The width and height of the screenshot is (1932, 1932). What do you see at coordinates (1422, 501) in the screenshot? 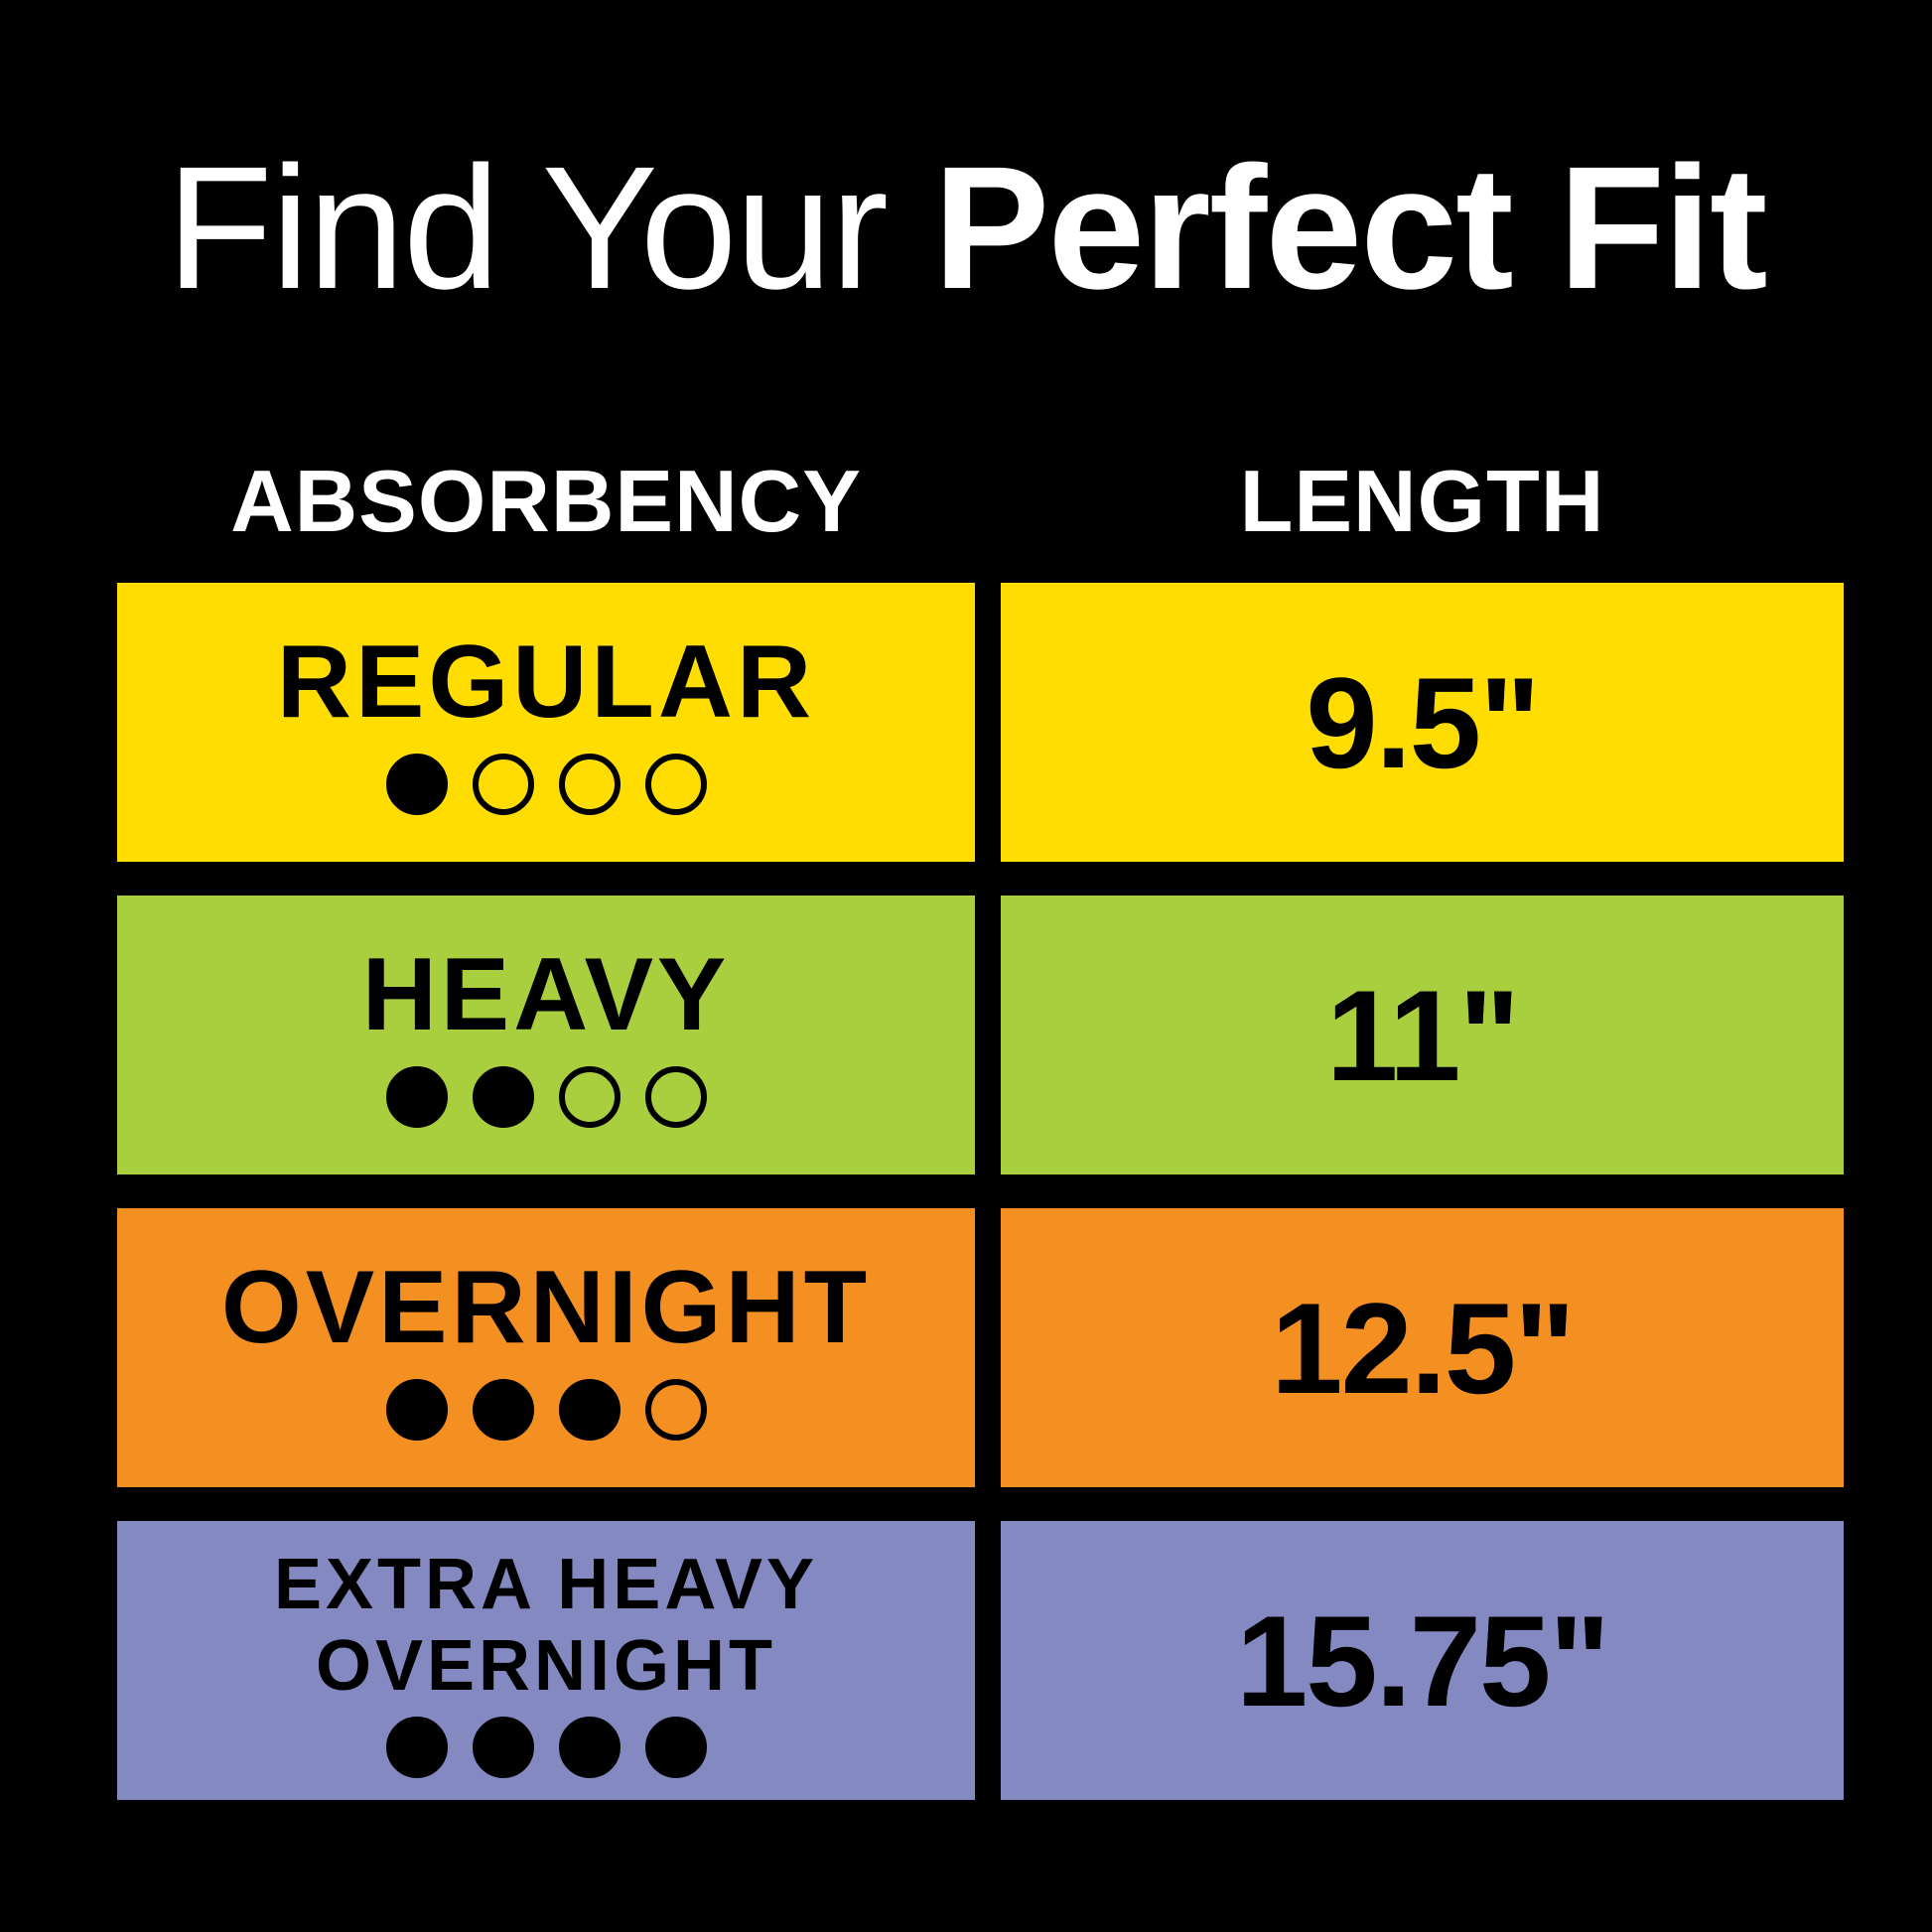
I see `length-header: LENGTH` at bounding box center [1422, 501].